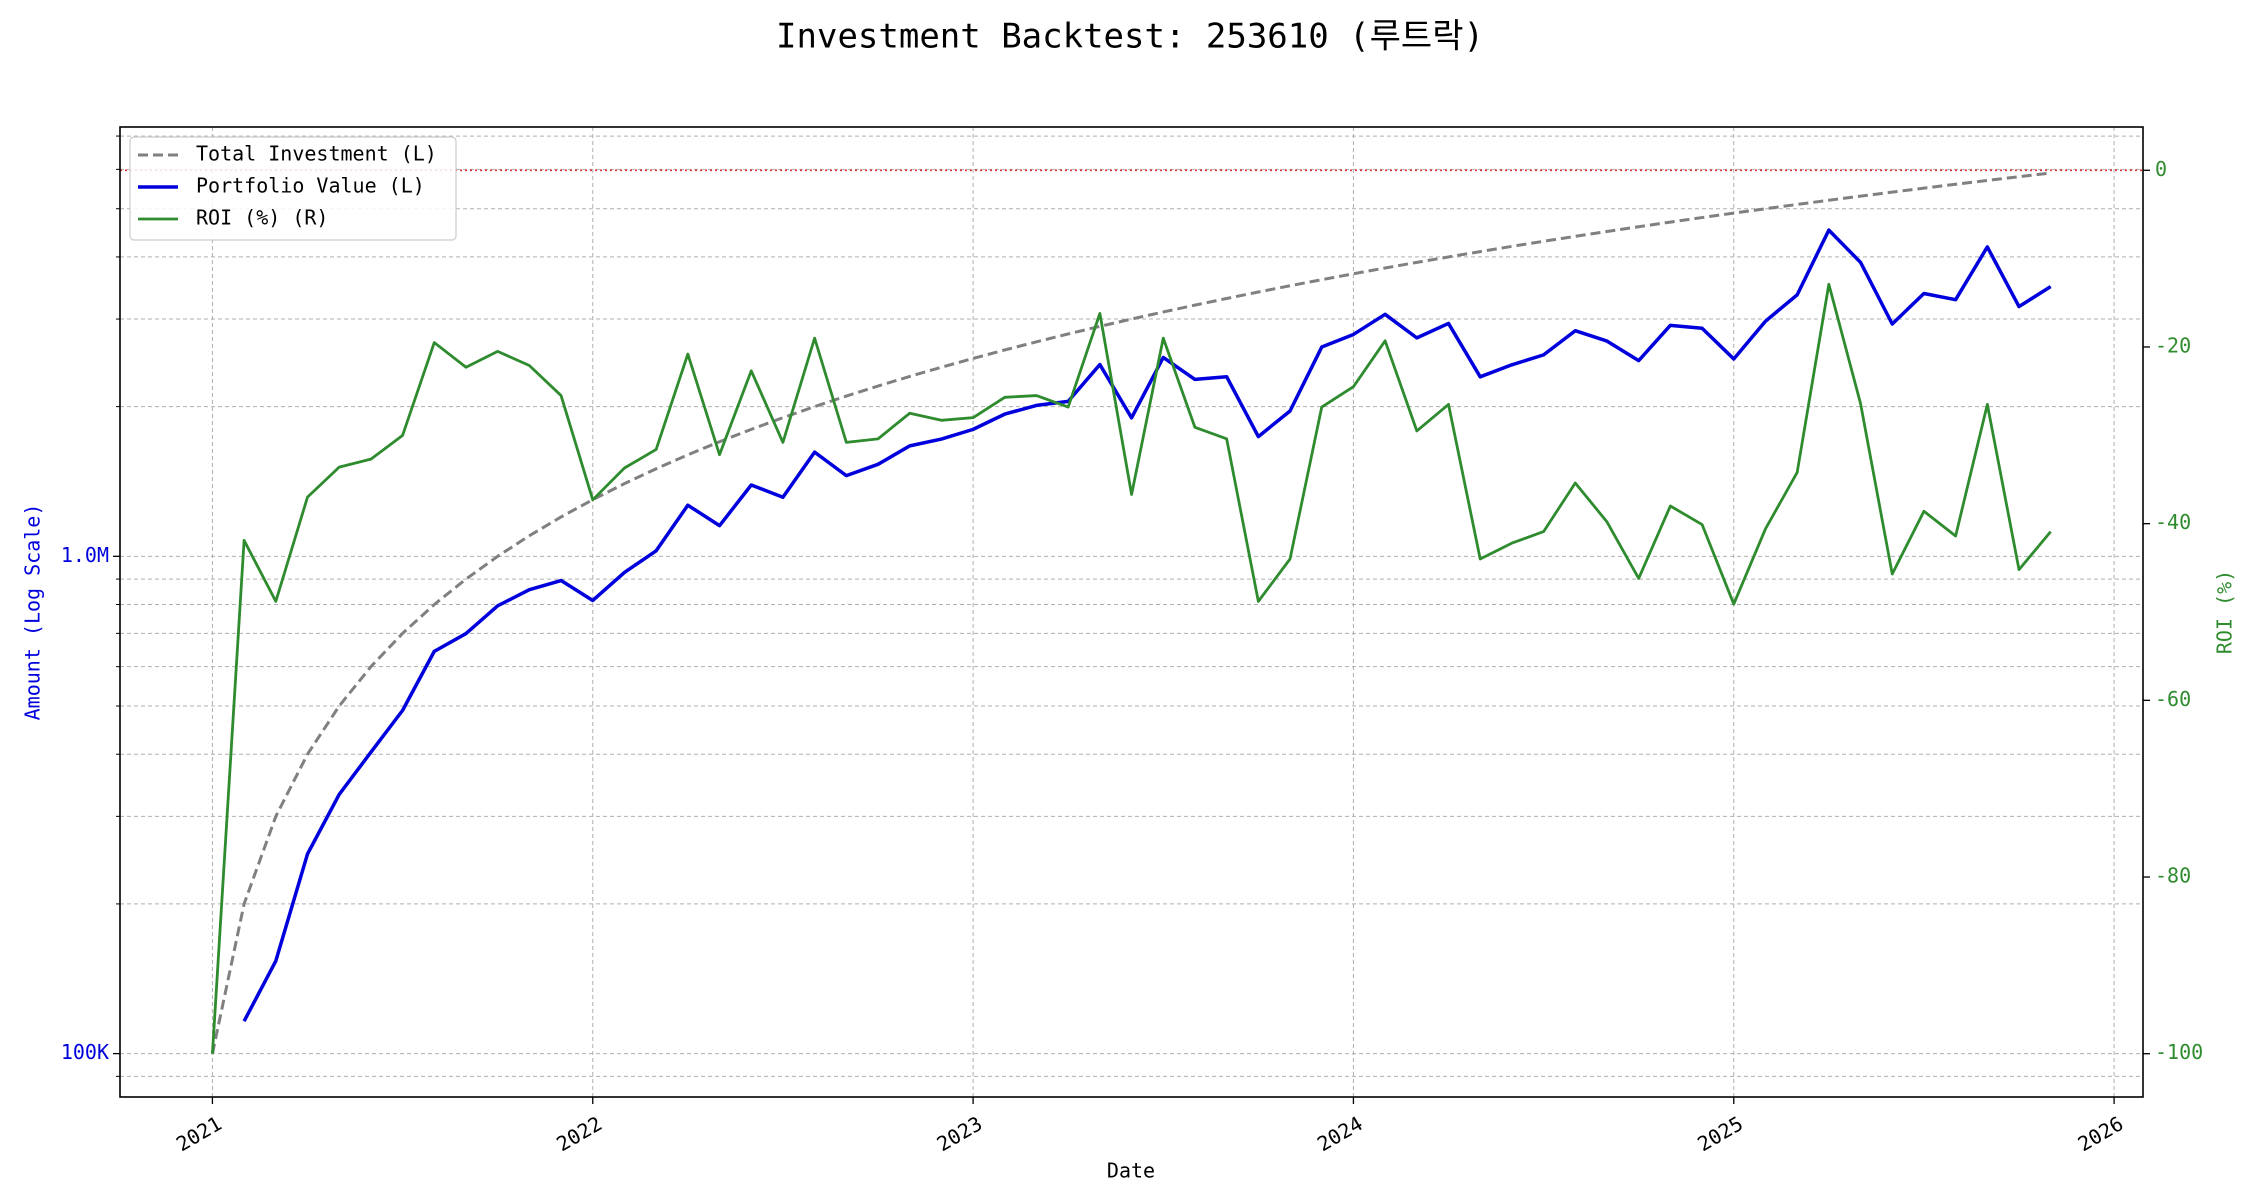 This screenshot has height=1200, width=2250. Describe the element at coordinates (310, 186) in the screenshot. I see `legend-label: Portfolio Value (L)` at that location.